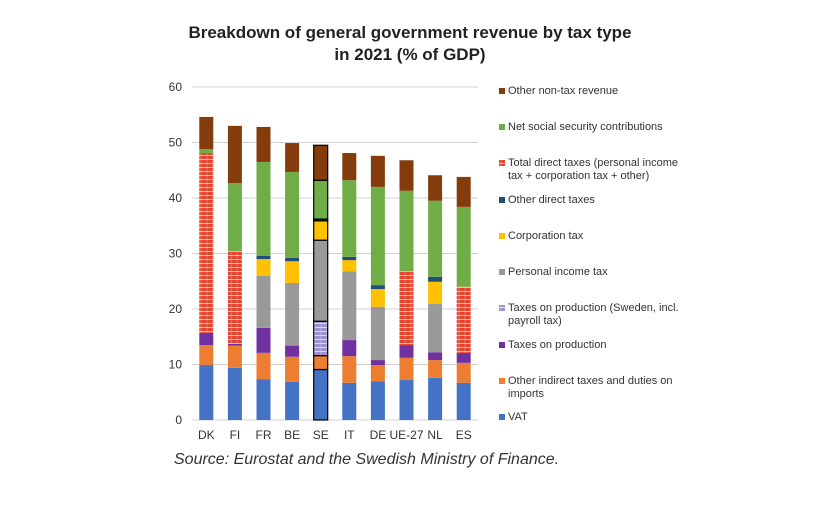  What do you see at coordinates (593, 308) in the screenshot?
I see `legend-label: Taxes on production (Sweden, incl.` at bounding box center [593, 308].